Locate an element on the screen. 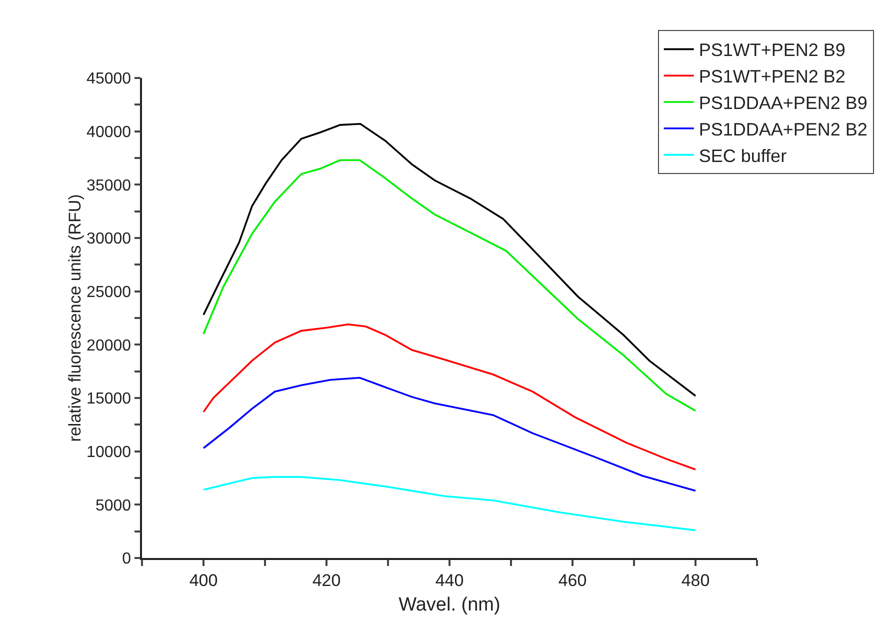 This screenshot has width=886, height=636. x-tick-label: 440 is located at coordinates (449, 580).